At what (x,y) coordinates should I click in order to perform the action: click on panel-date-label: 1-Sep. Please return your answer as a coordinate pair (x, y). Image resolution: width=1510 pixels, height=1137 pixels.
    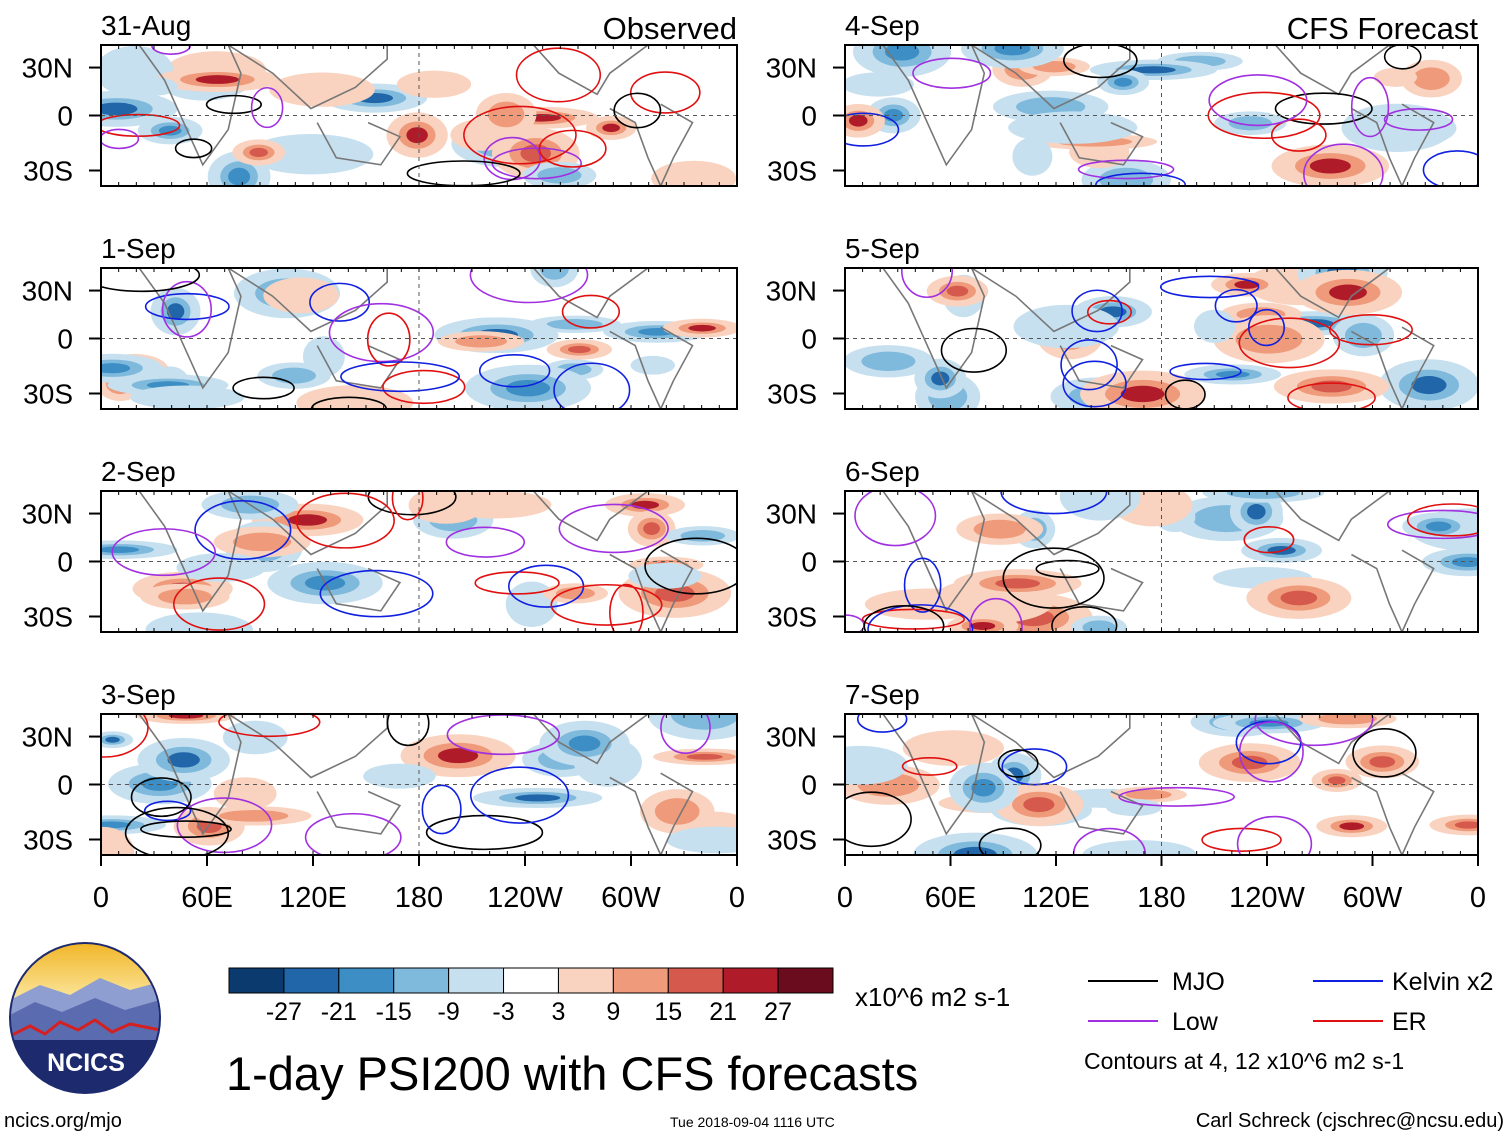
    Looking at the image, I should click on (138, 248).